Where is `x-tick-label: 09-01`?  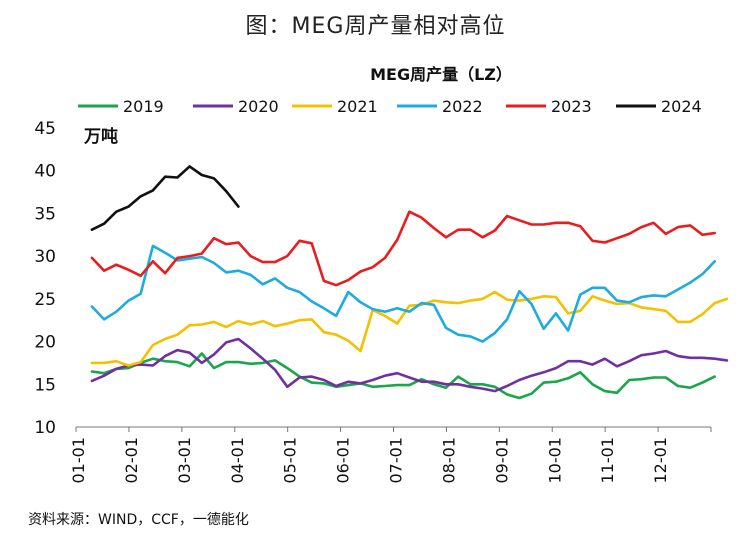
x-tick-label: 09-01 is located at coordinates (501, 460).